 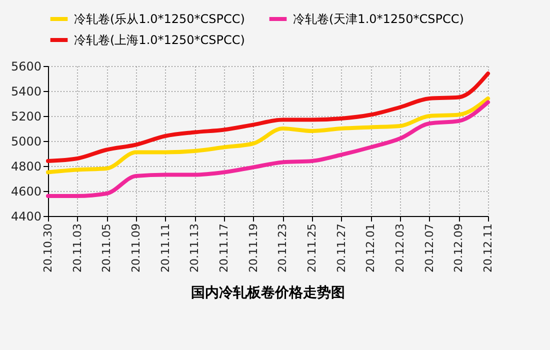 What do you see at coordinates (400, 248) in the screenshot?
I see `x-tick-label: 20.12.03` at bounding box center [400, 248].